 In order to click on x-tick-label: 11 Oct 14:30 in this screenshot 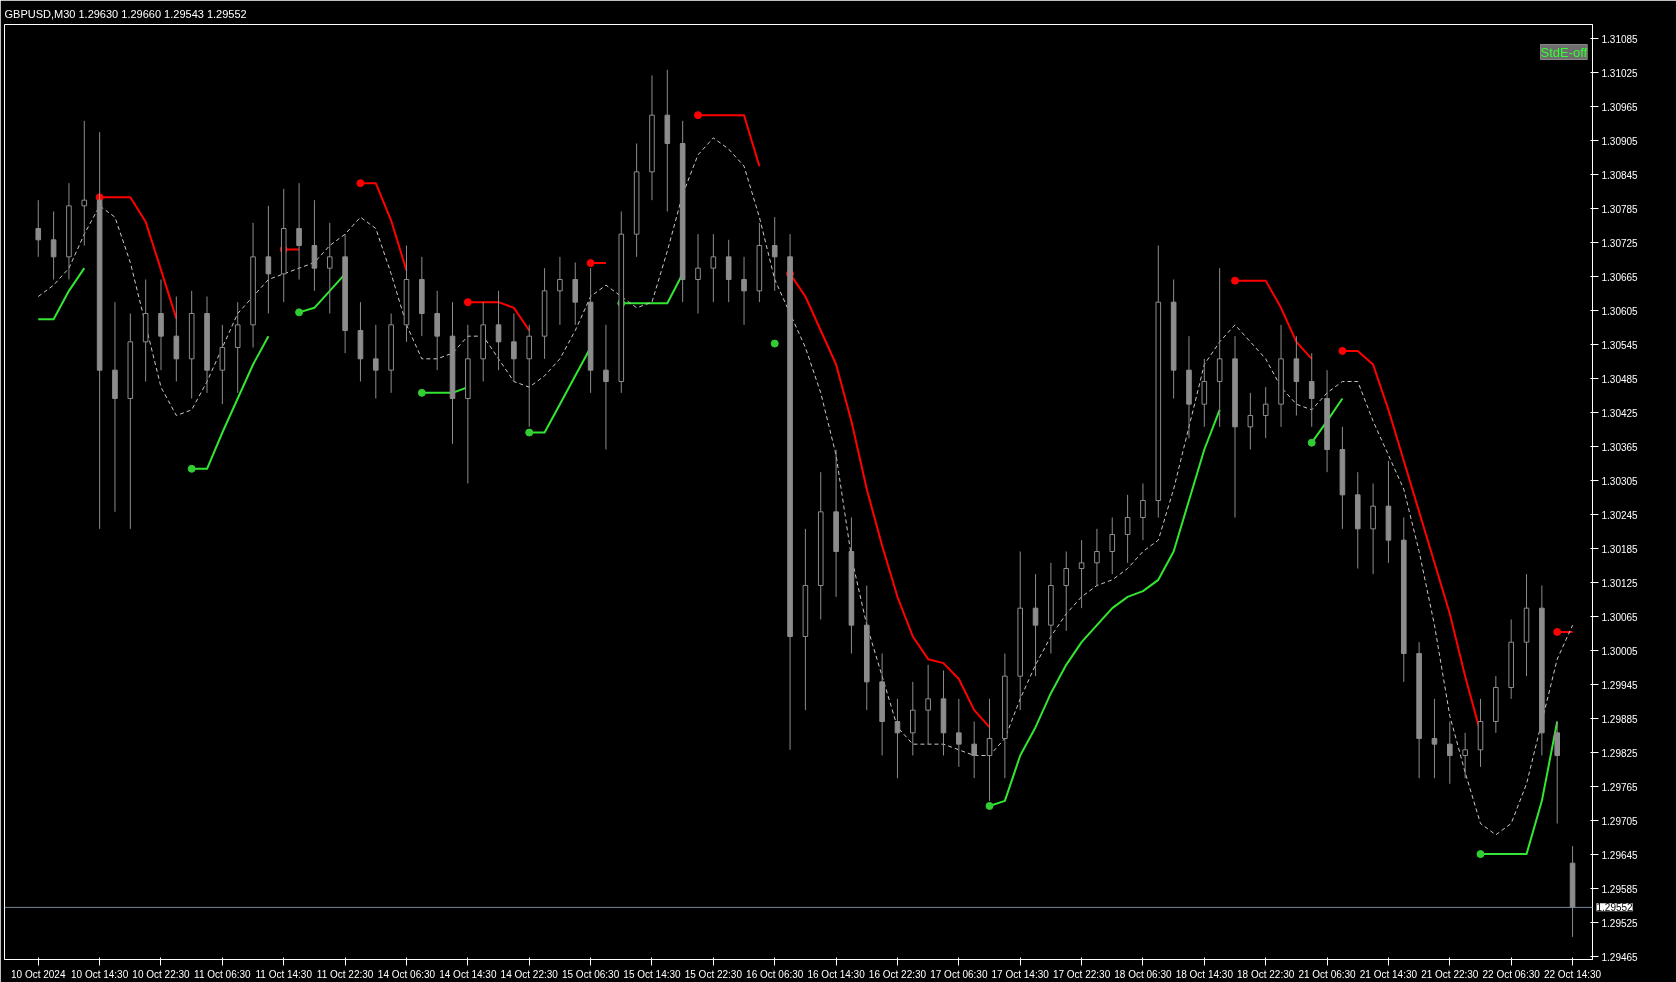, I will do `click(284, 974)`.